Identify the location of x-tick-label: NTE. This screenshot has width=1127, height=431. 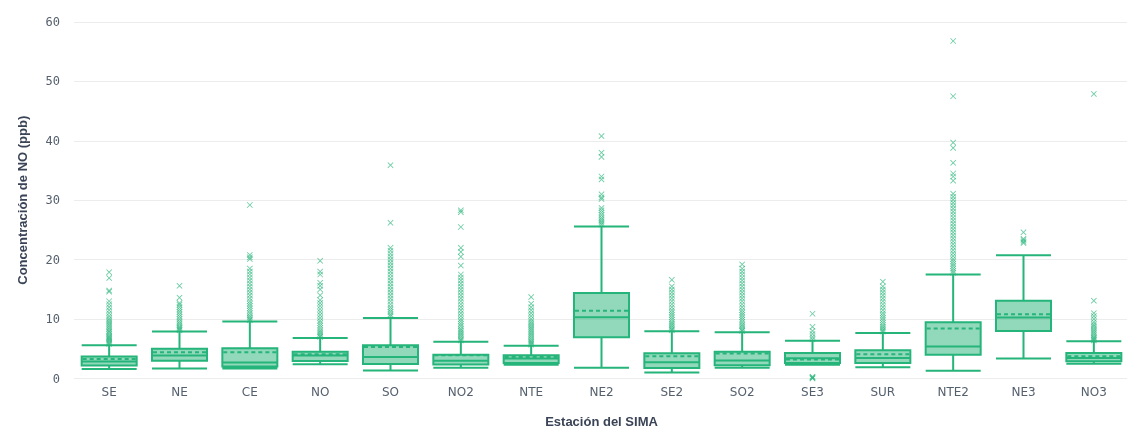
(531, 391).